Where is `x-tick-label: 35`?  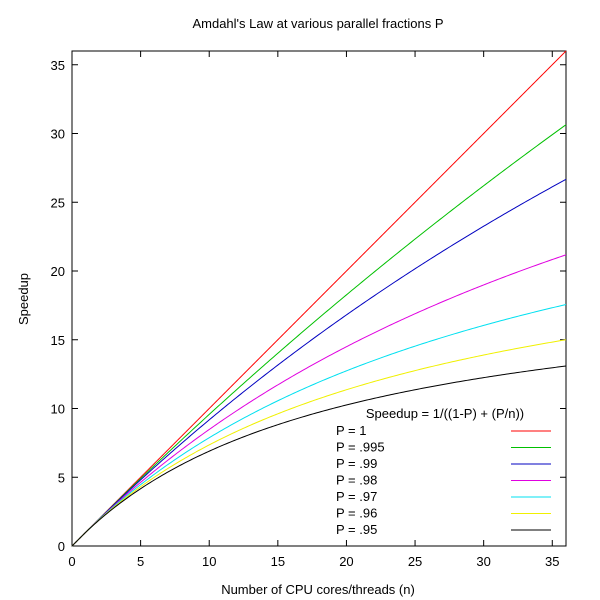
x-tick-label: 35 is located at coordinates (552, 561).